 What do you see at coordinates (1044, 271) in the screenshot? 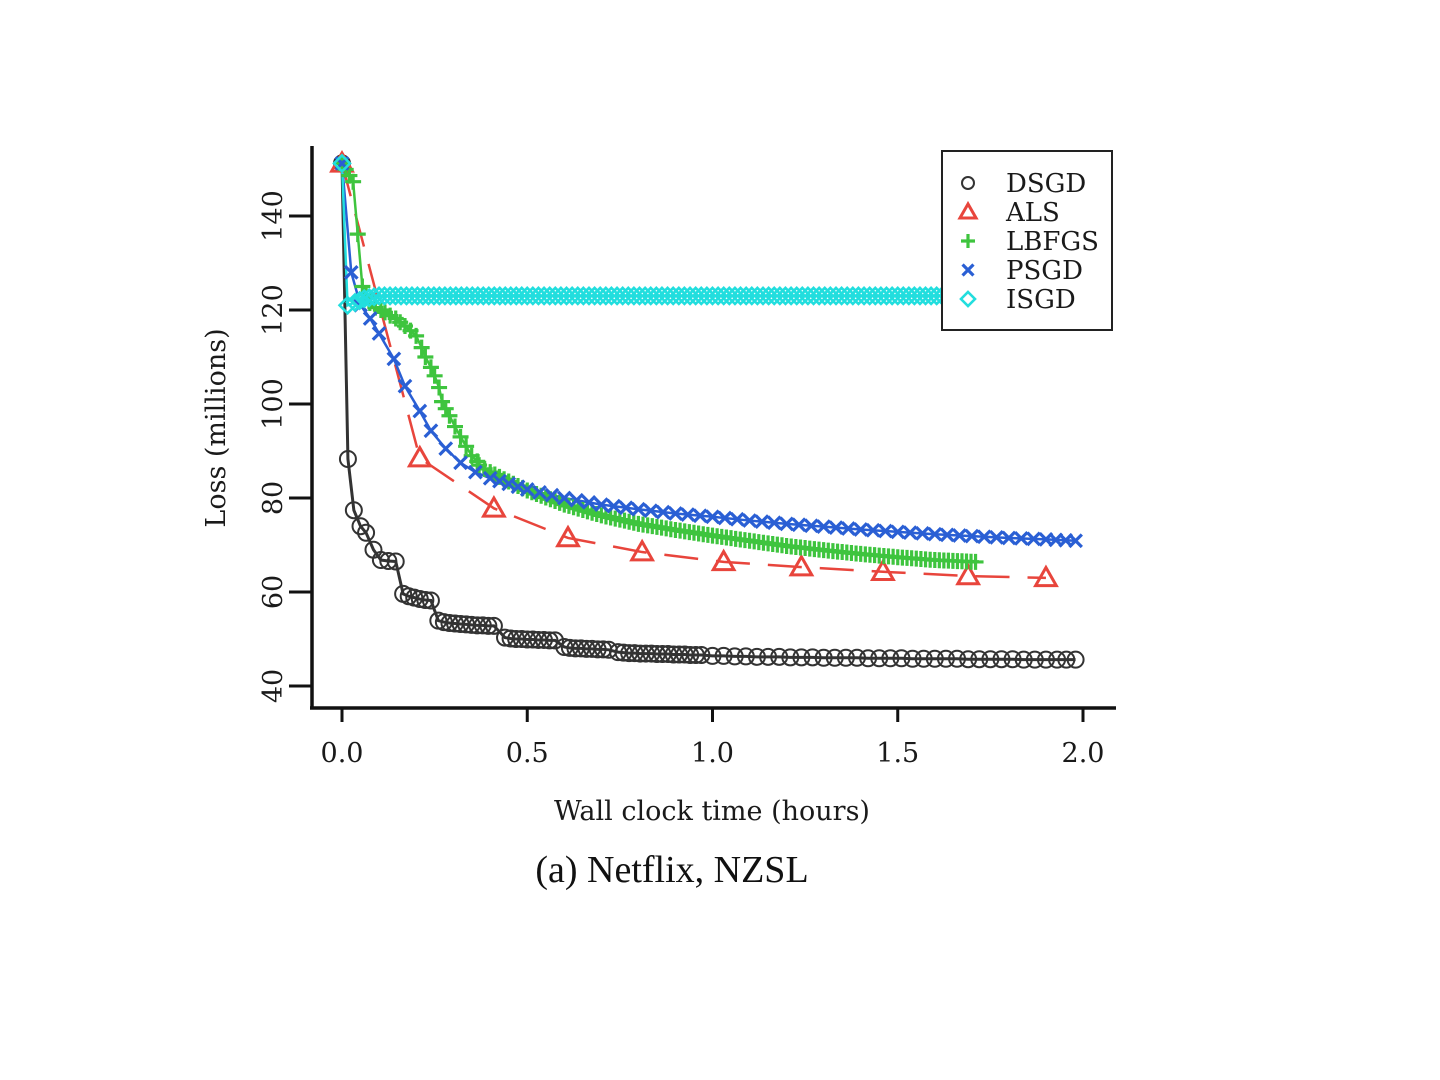
I see `legend-label: PSGD` at bounding box center [1044, 271].